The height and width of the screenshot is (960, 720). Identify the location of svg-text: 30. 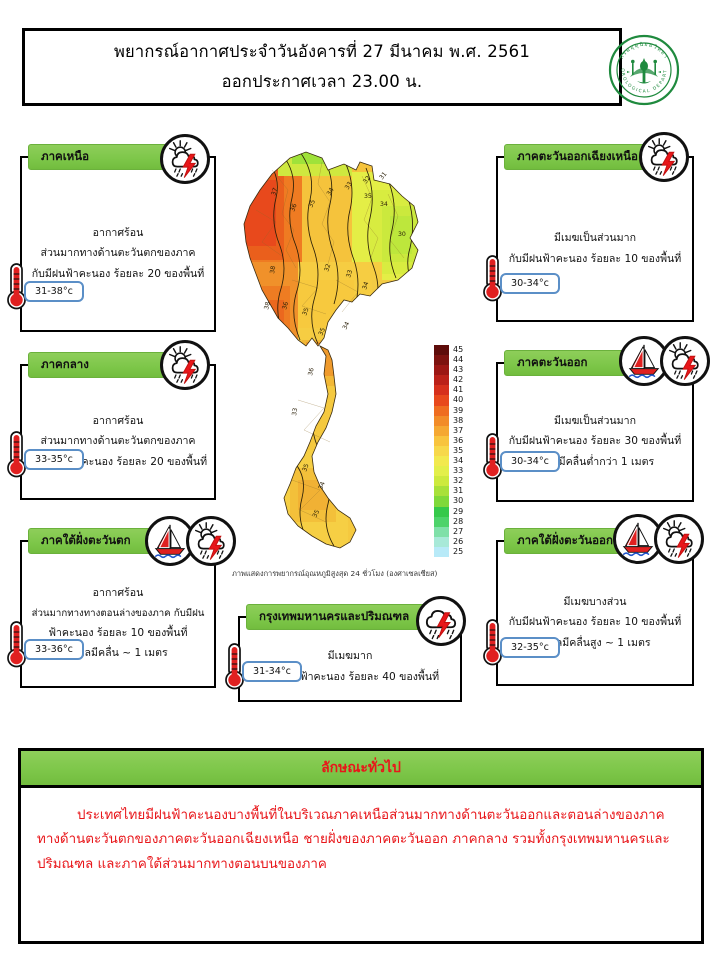
(402, 234).